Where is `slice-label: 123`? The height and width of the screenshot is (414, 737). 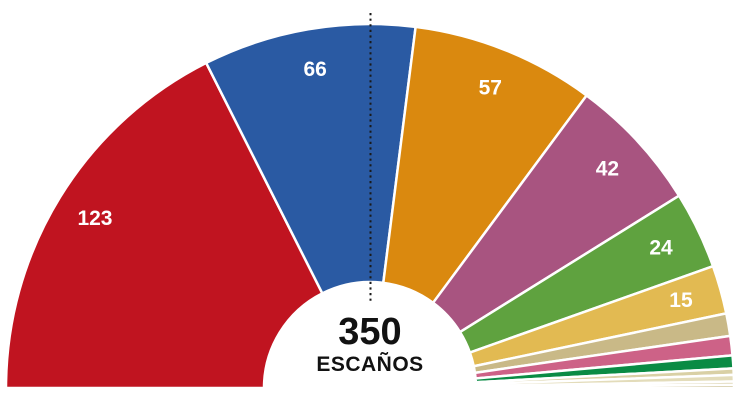 slice-label: 123 is located at coordinates (94, 218).